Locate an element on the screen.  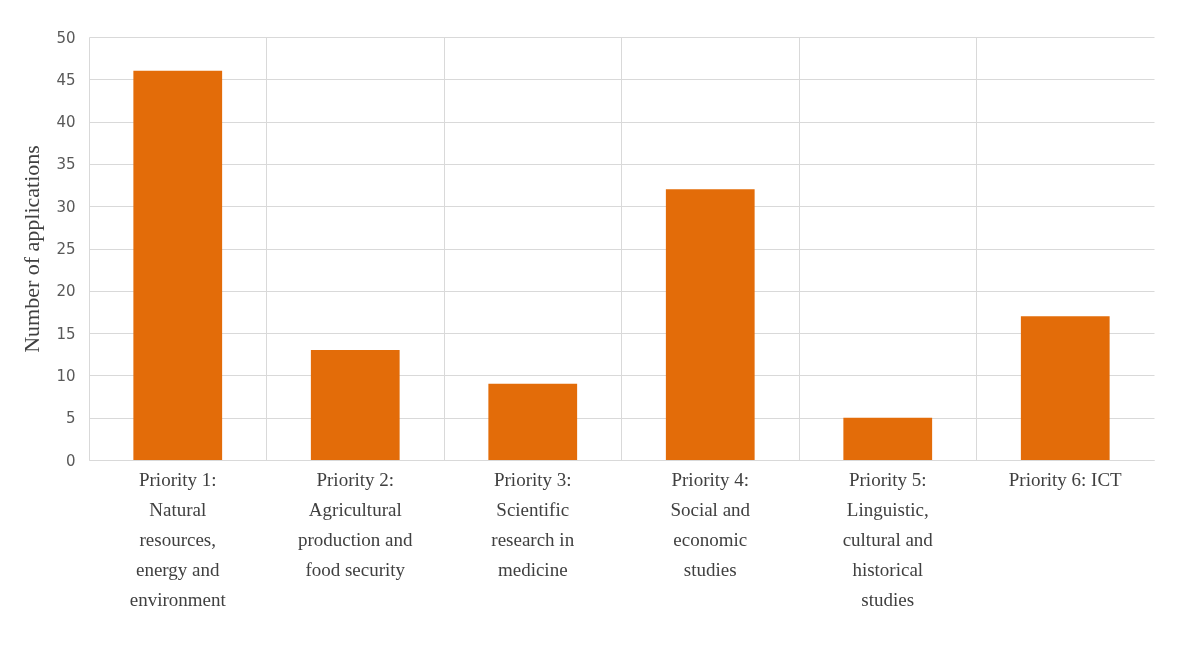
y-tick-label: 20 is located at coordinates (66, 291).